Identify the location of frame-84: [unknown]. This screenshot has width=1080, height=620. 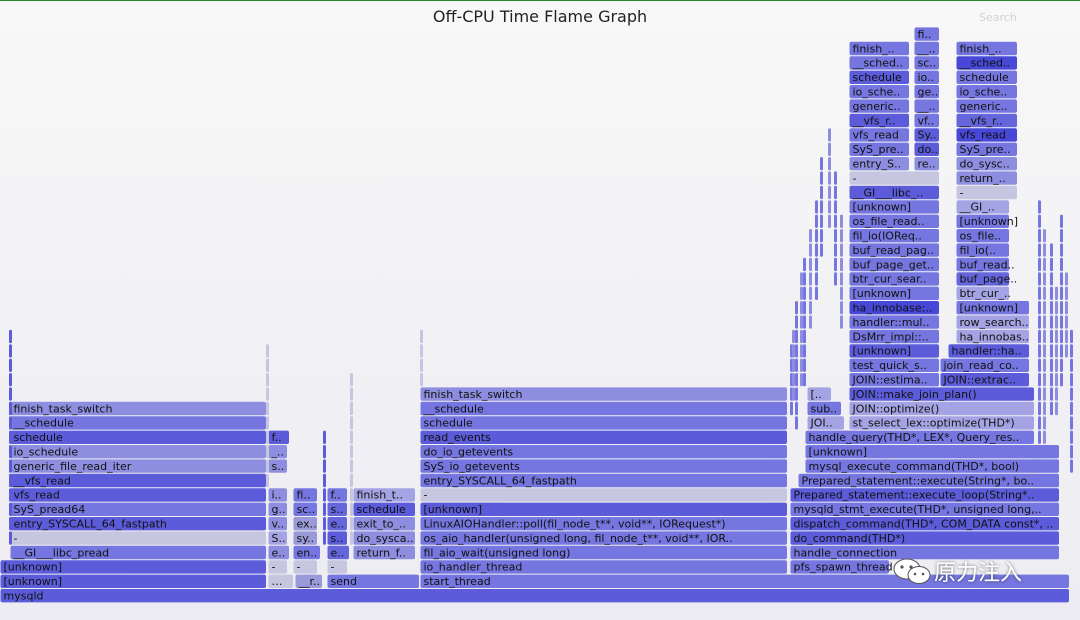
(993, 308).